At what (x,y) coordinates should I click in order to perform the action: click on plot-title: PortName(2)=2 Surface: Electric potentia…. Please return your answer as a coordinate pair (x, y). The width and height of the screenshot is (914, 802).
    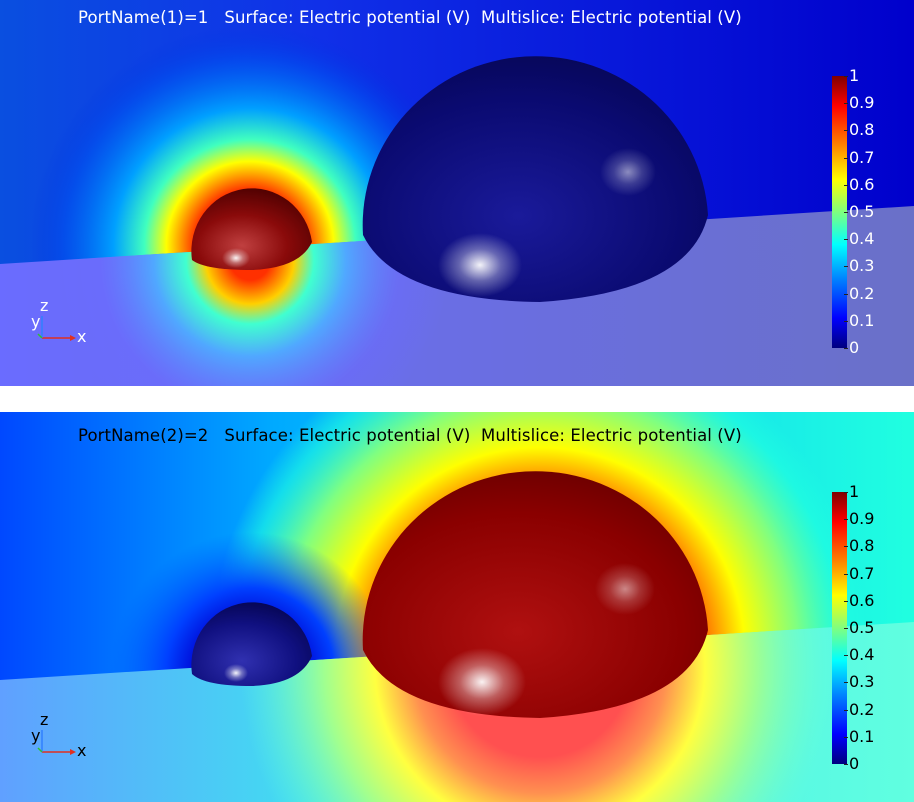
    Looking at the image, I should click on (410, 435).